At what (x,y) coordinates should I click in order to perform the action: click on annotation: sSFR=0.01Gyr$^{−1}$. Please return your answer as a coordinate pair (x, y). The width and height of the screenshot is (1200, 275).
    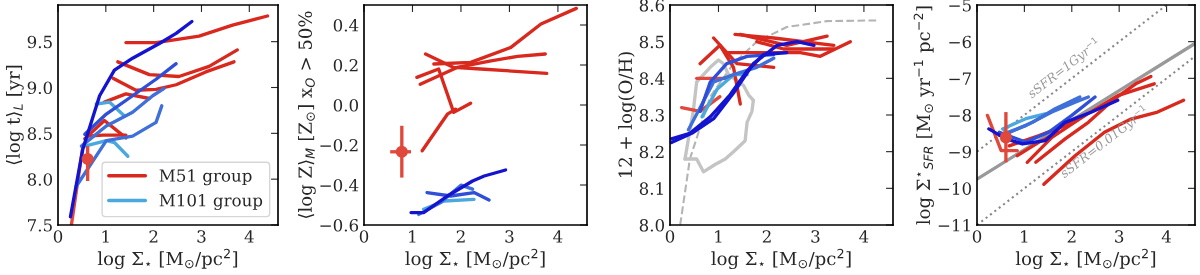
    Looking at the image, I should click on (1104, 142).